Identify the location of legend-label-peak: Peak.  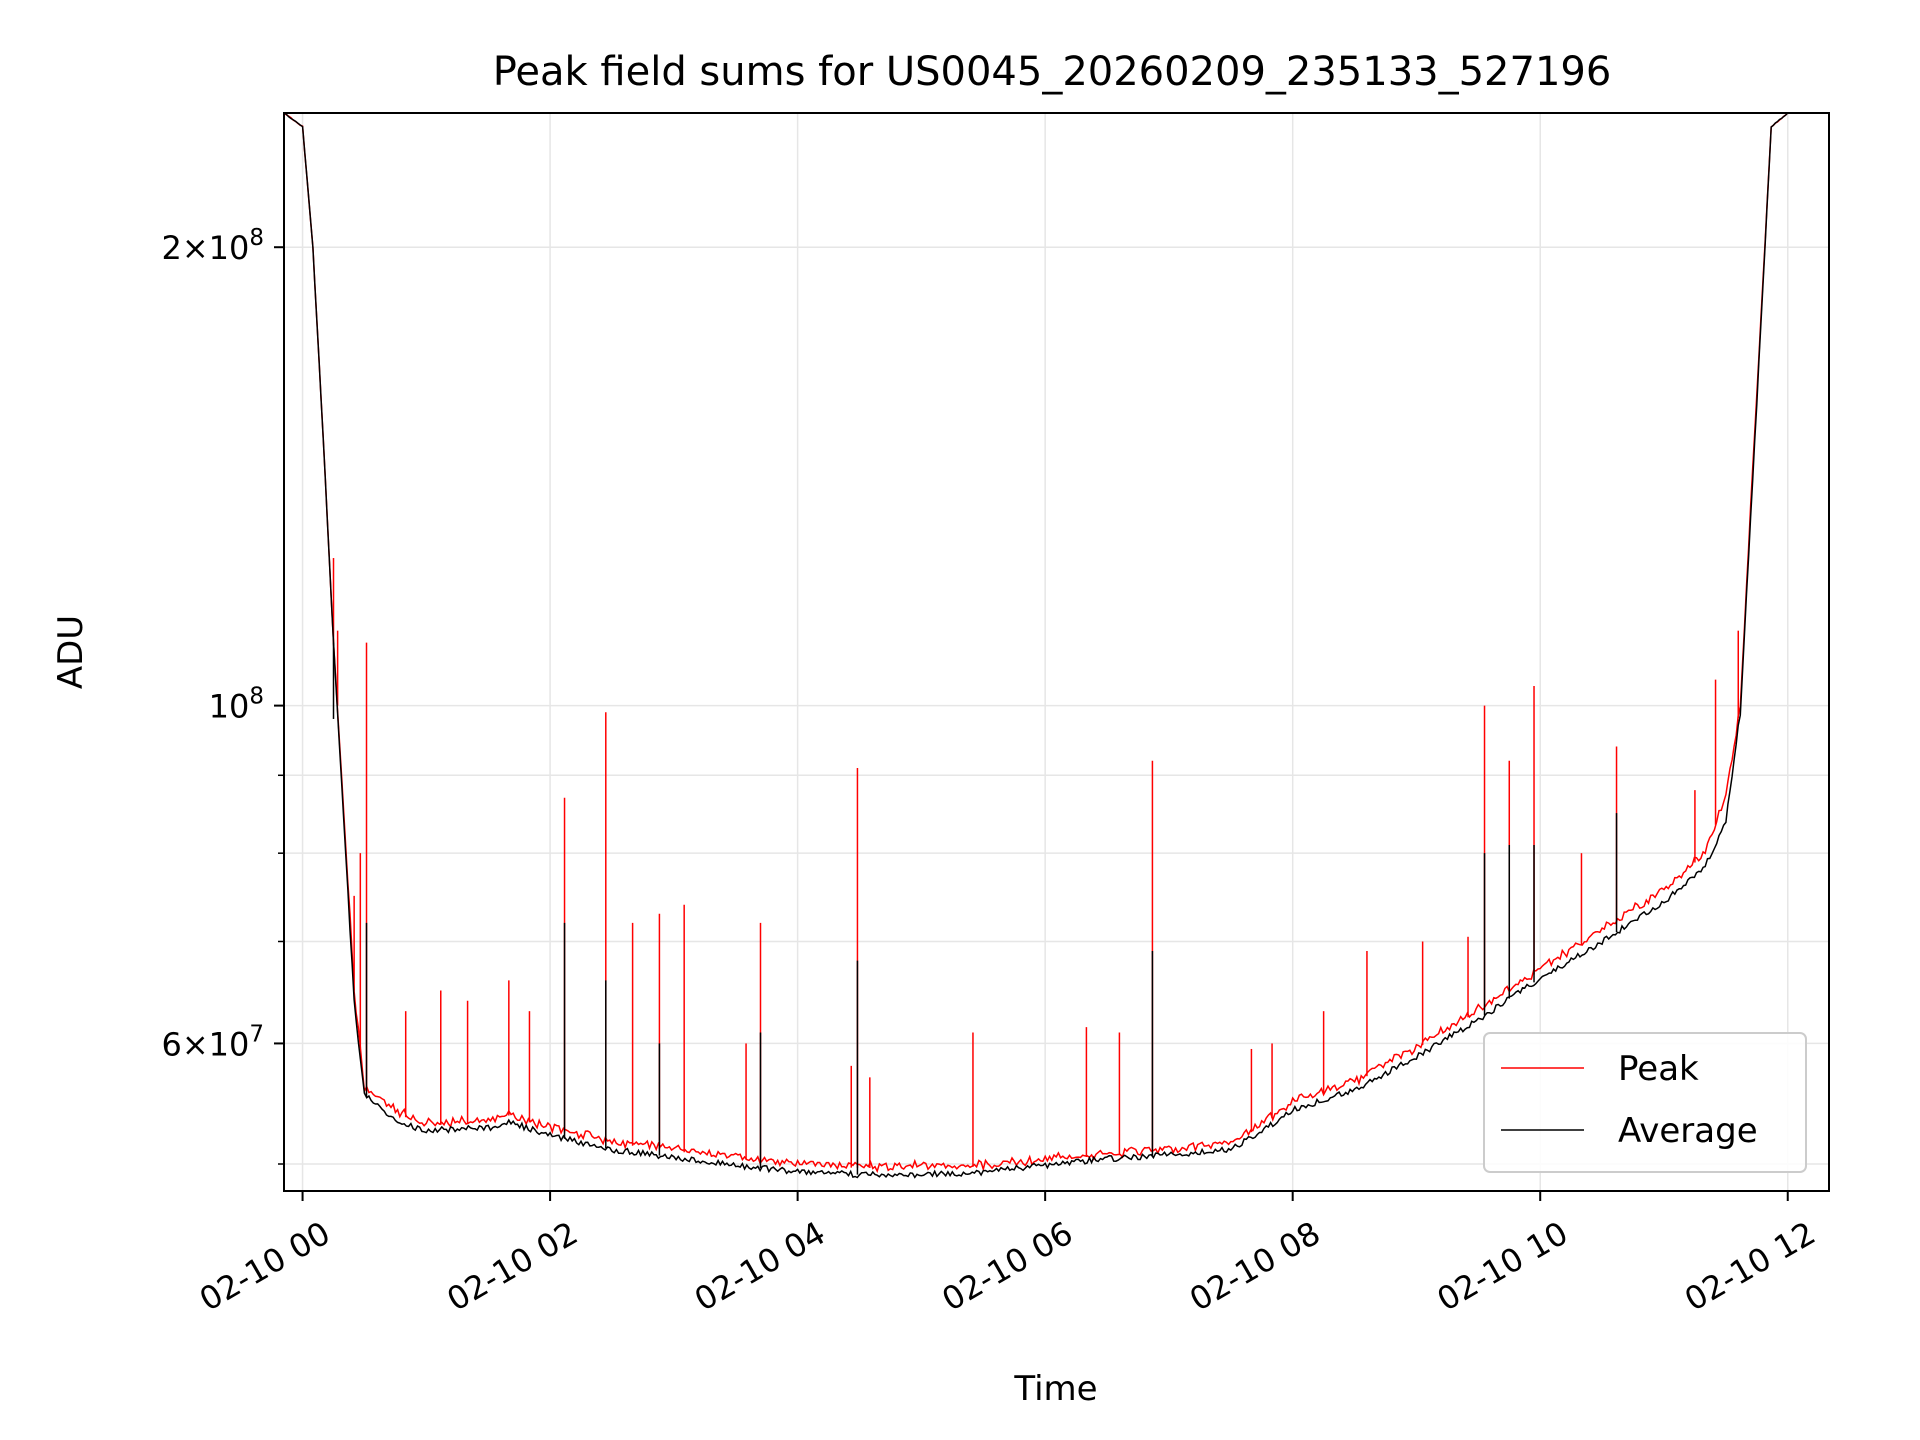
(1658, 1069).